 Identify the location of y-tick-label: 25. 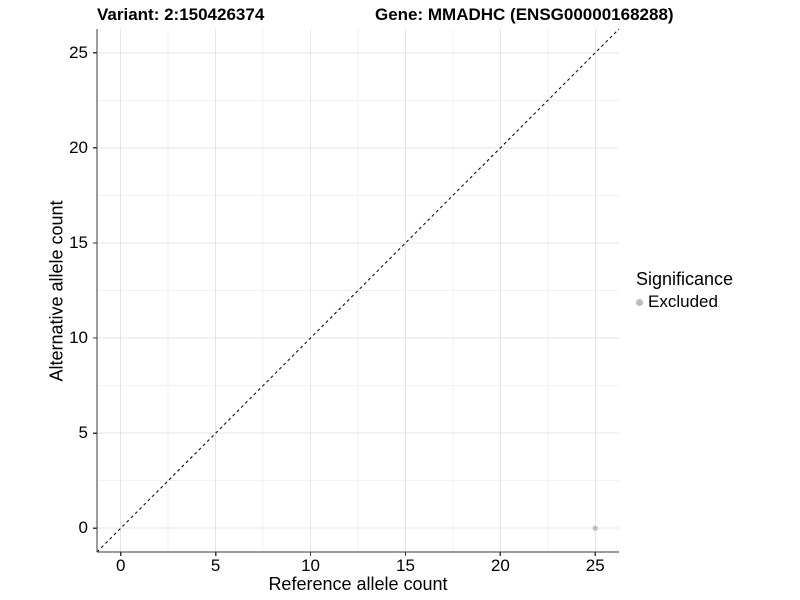
(78, 52).